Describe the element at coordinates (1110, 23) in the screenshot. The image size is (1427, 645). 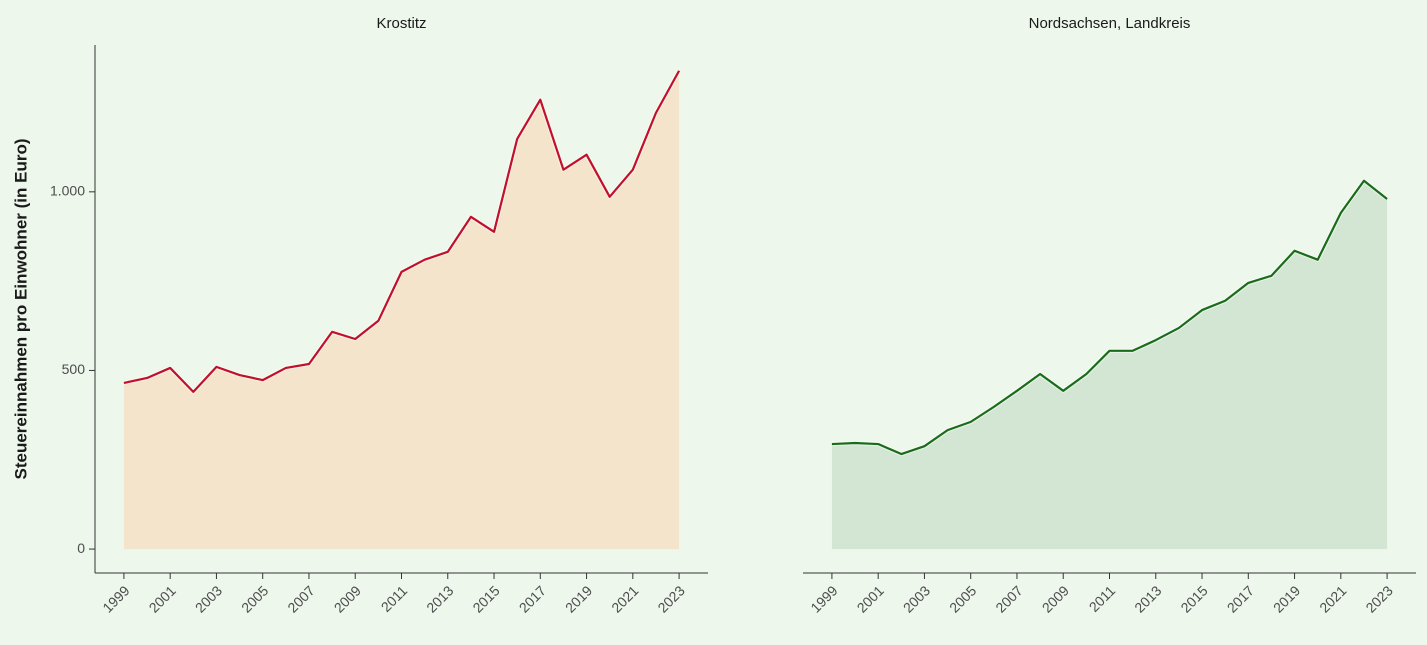
I see `panel-title: Nordsachsen, Landkreis` at that location.